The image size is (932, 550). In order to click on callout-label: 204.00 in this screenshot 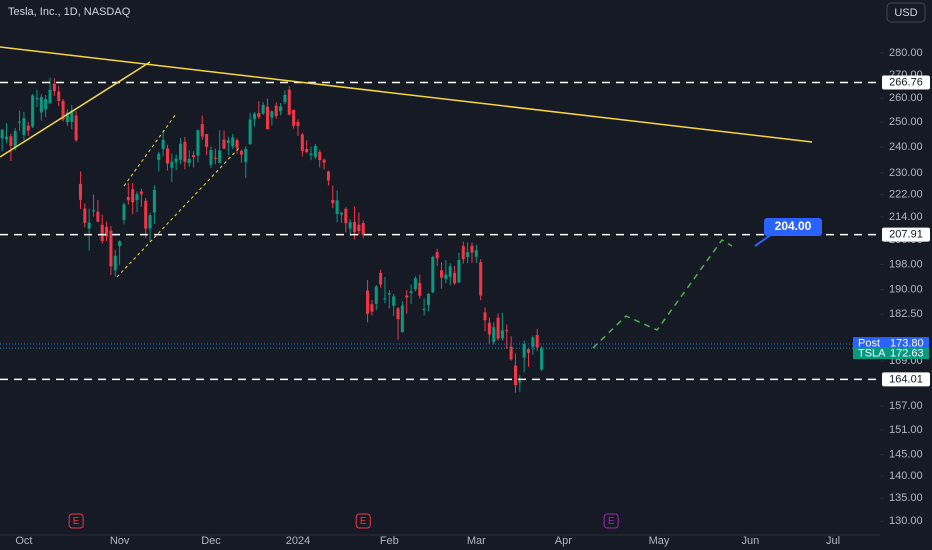, I will do `click(793, 226)`.